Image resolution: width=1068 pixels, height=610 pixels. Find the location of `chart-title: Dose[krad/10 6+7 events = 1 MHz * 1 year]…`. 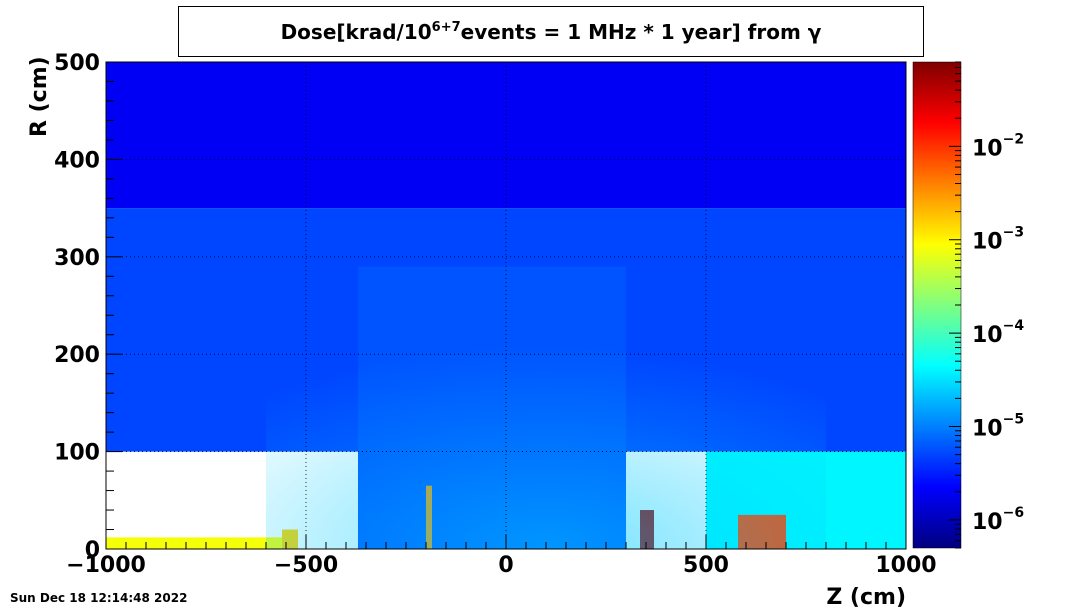

chart-title: Dose[krad/10 6+7 events = 1 MHz * 1 year]… is located at coordinates (551, 31).